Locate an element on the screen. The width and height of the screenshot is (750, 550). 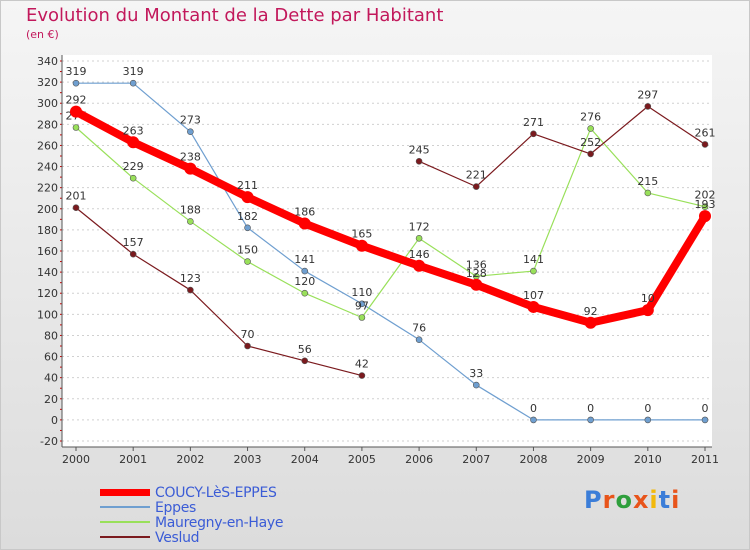
data-label: 263 is located at coordinates (133, 130).